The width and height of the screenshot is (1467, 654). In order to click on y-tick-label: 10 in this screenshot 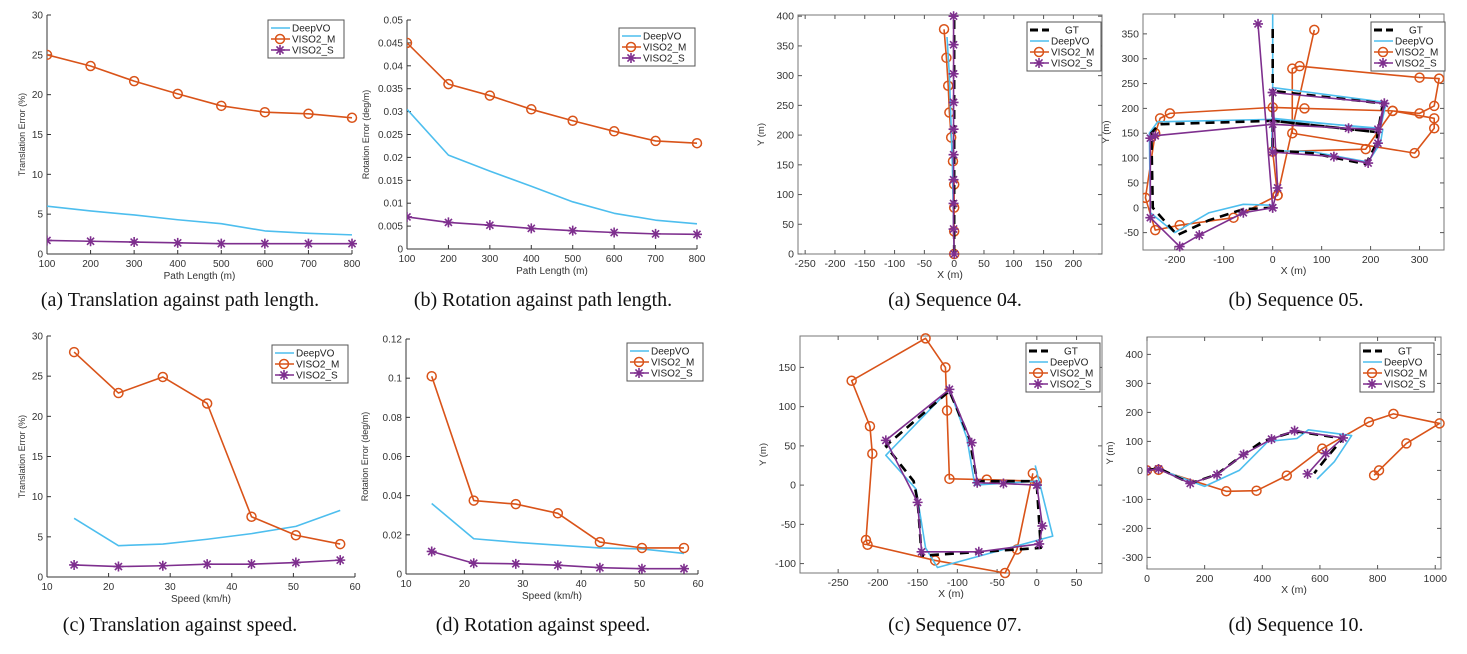, I will do `click(38, 175)`.